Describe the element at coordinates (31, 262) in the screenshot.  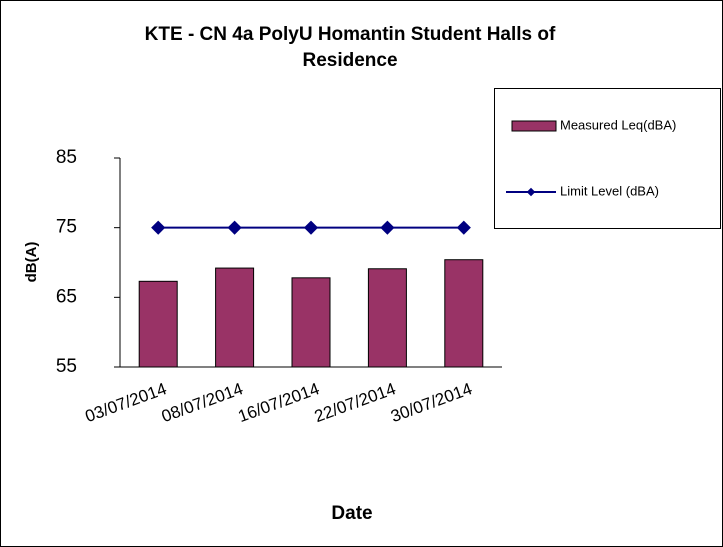
I see `y-axis-label: dB(A)` at that location.